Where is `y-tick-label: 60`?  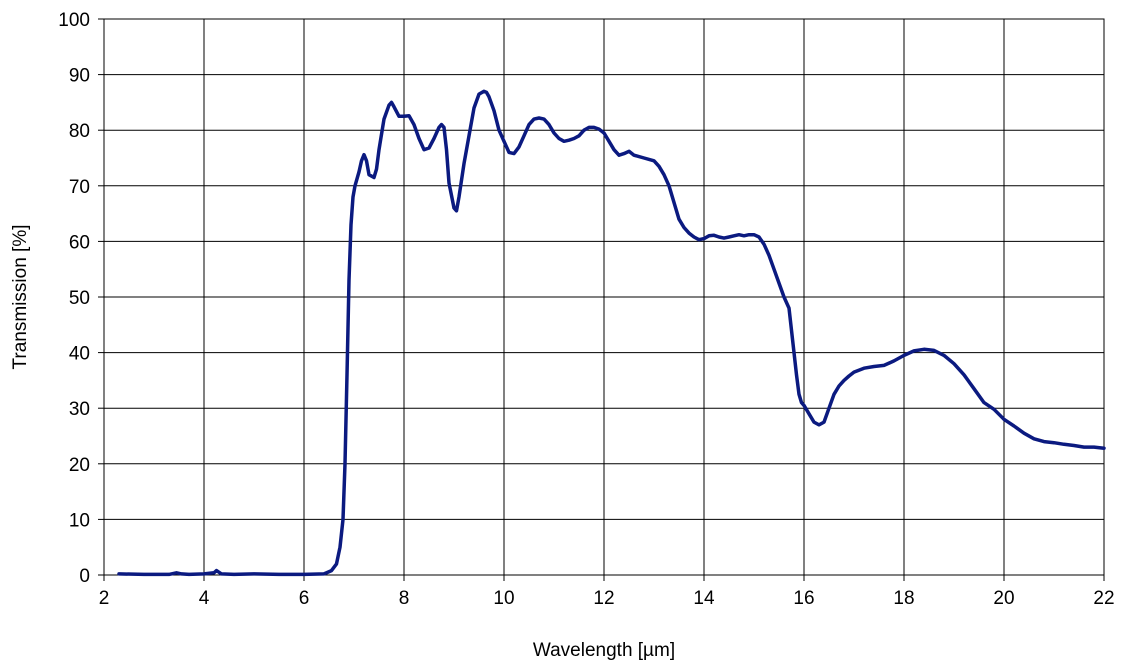 y-tick-label: 60 is located at coordinates (79, 242).